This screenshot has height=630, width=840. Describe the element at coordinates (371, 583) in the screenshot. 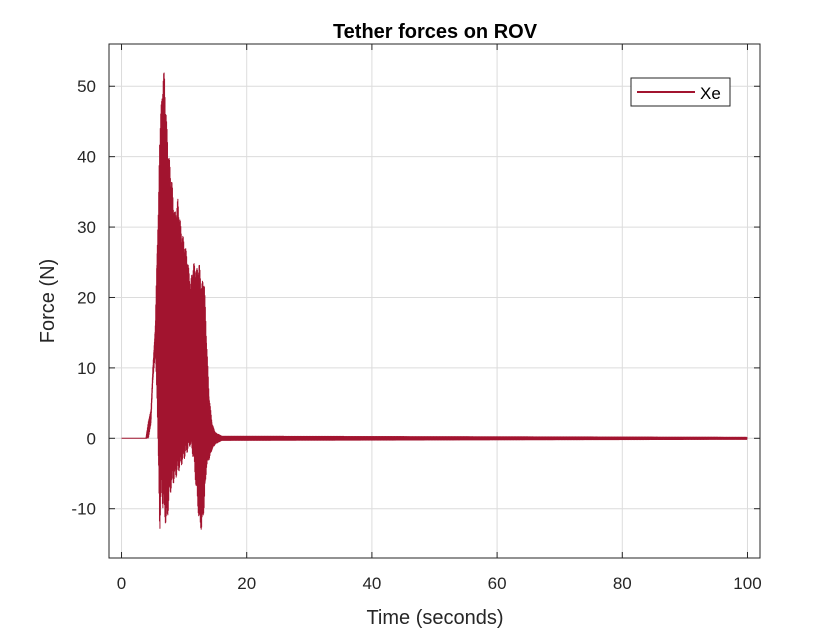

I see `x-tick-label: 40` at that location.